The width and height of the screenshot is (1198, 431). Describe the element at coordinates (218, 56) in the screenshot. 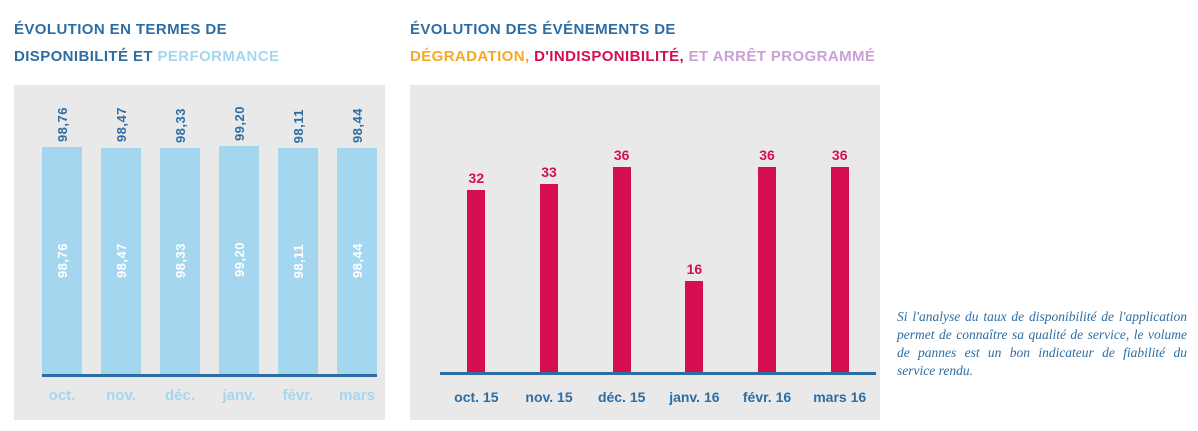

I see `availability-title-performance-part: PERFORMANCE` at that location.